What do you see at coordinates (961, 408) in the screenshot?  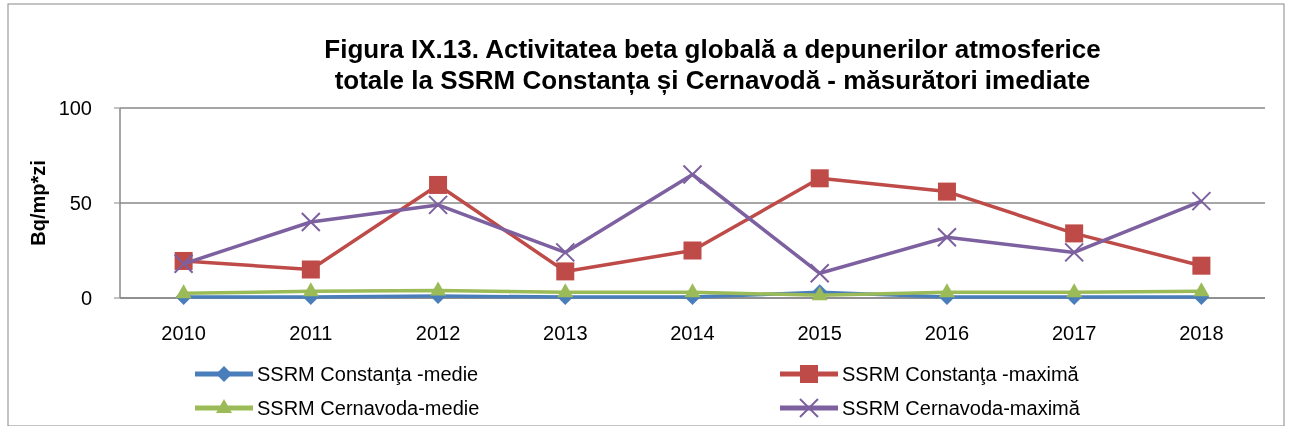 I see `legend-label: SSRM Cernavoda-maximă` at bounding box center [961, 408].